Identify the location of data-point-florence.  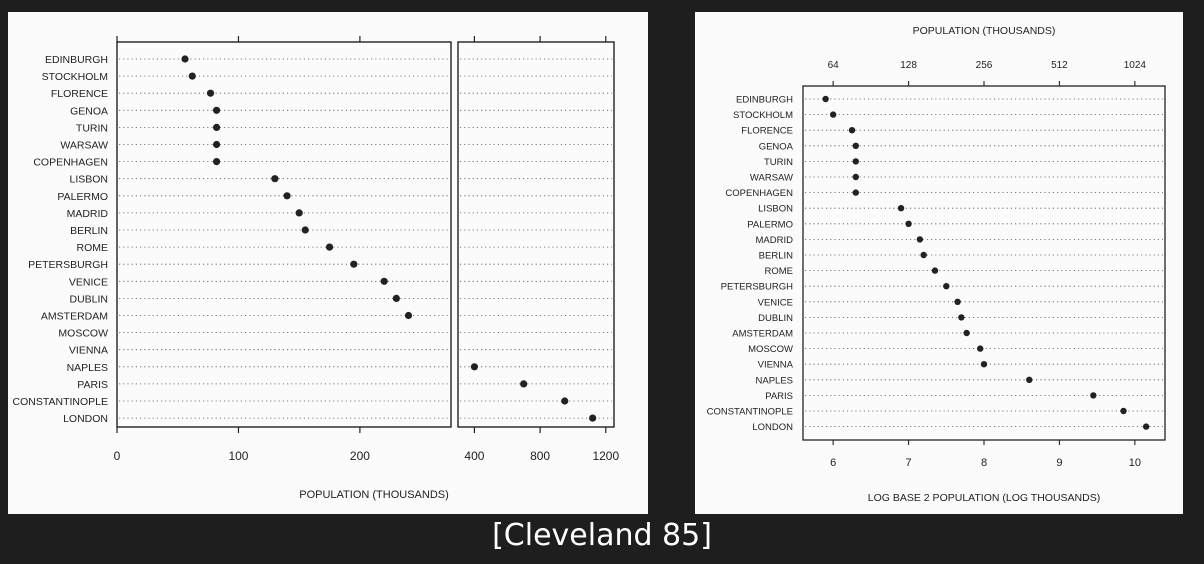
(852, 130).